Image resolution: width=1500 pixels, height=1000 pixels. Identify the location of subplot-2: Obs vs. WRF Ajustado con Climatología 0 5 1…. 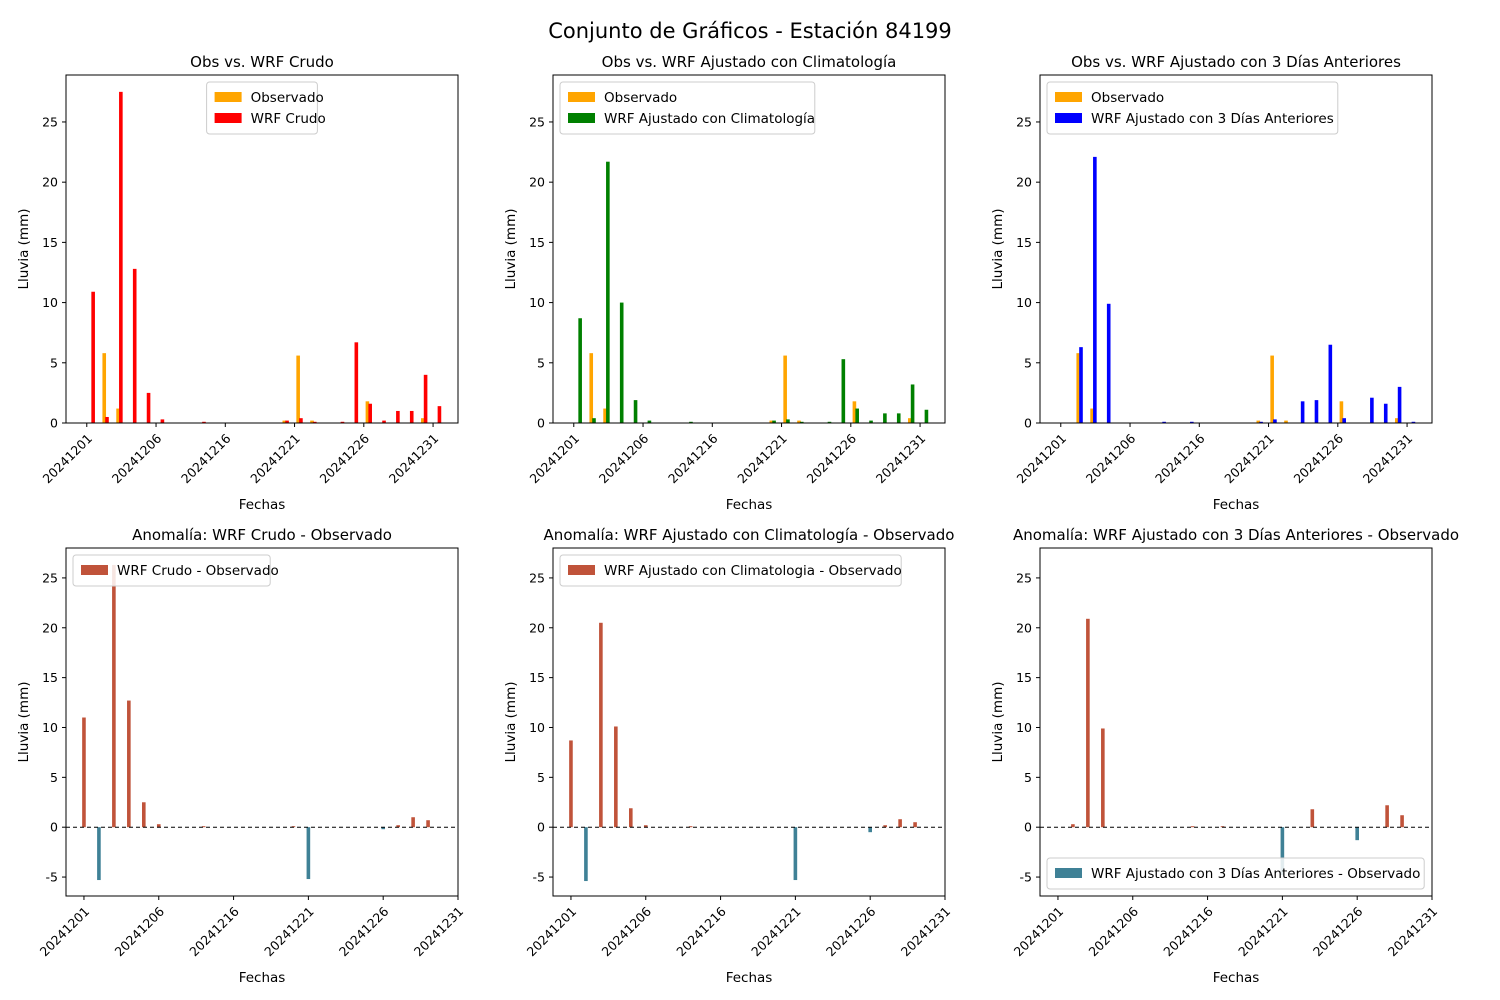
(724, 283).